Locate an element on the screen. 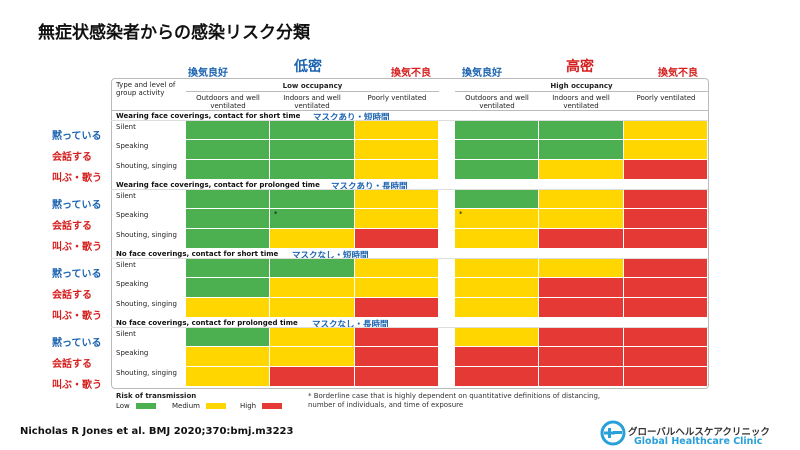 The width and height of the screenshot is (800, 450). risk-cell: * is located at coordinates (312, 218).